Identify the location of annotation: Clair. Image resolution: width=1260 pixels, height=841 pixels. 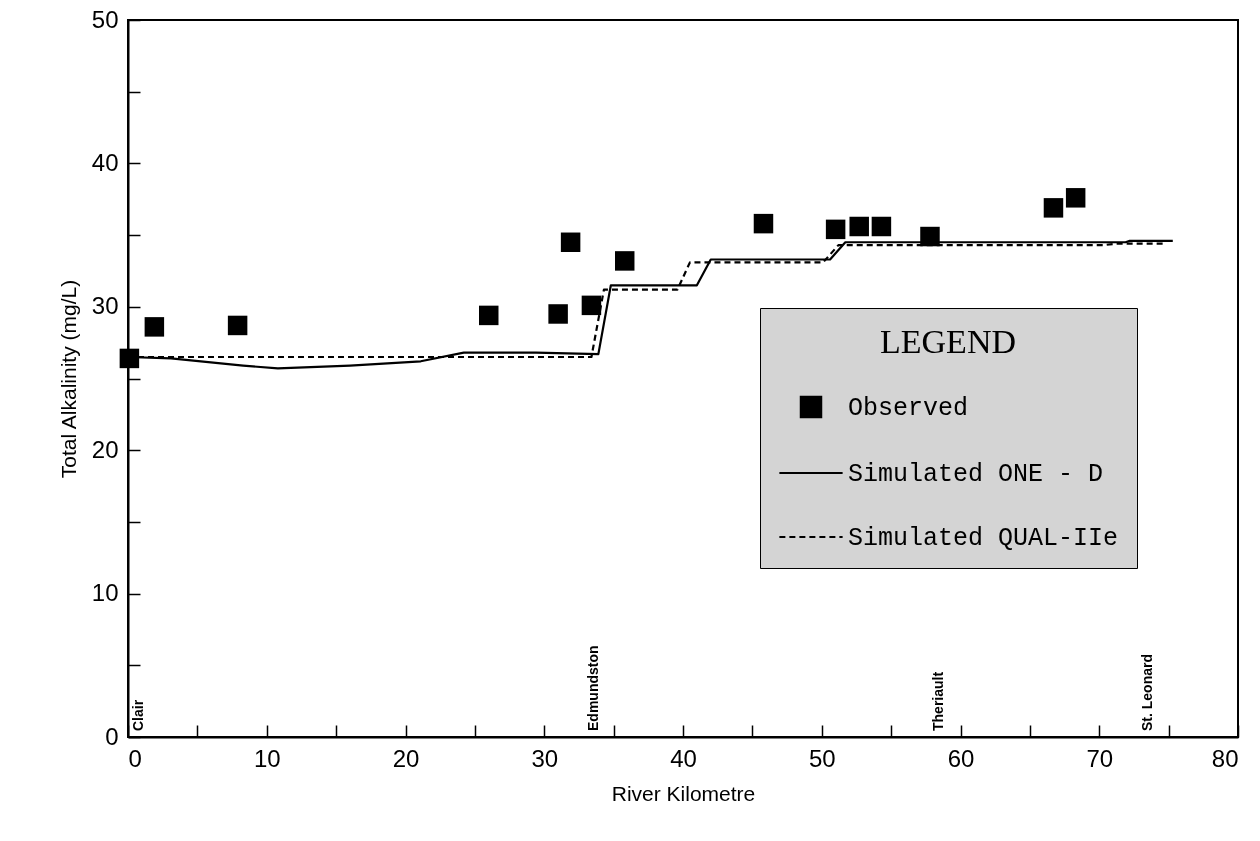
(138, 715).